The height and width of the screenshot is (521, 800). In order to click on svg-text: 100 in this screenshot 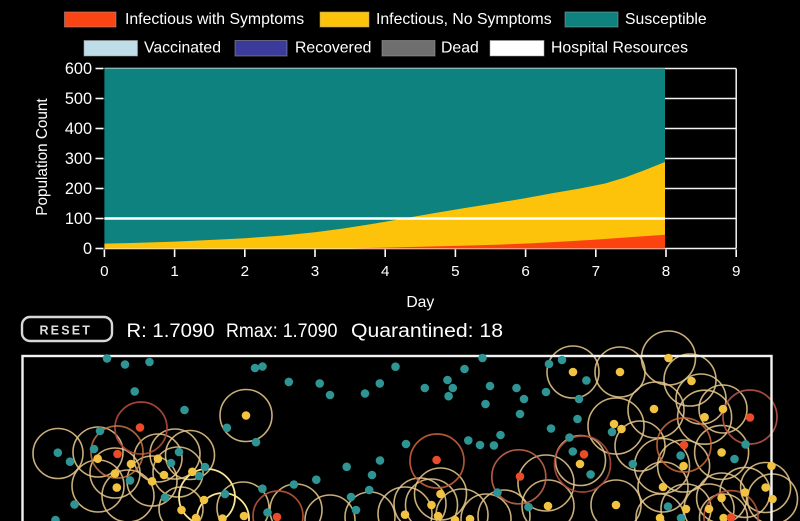, I will do `click(78, 219)`.